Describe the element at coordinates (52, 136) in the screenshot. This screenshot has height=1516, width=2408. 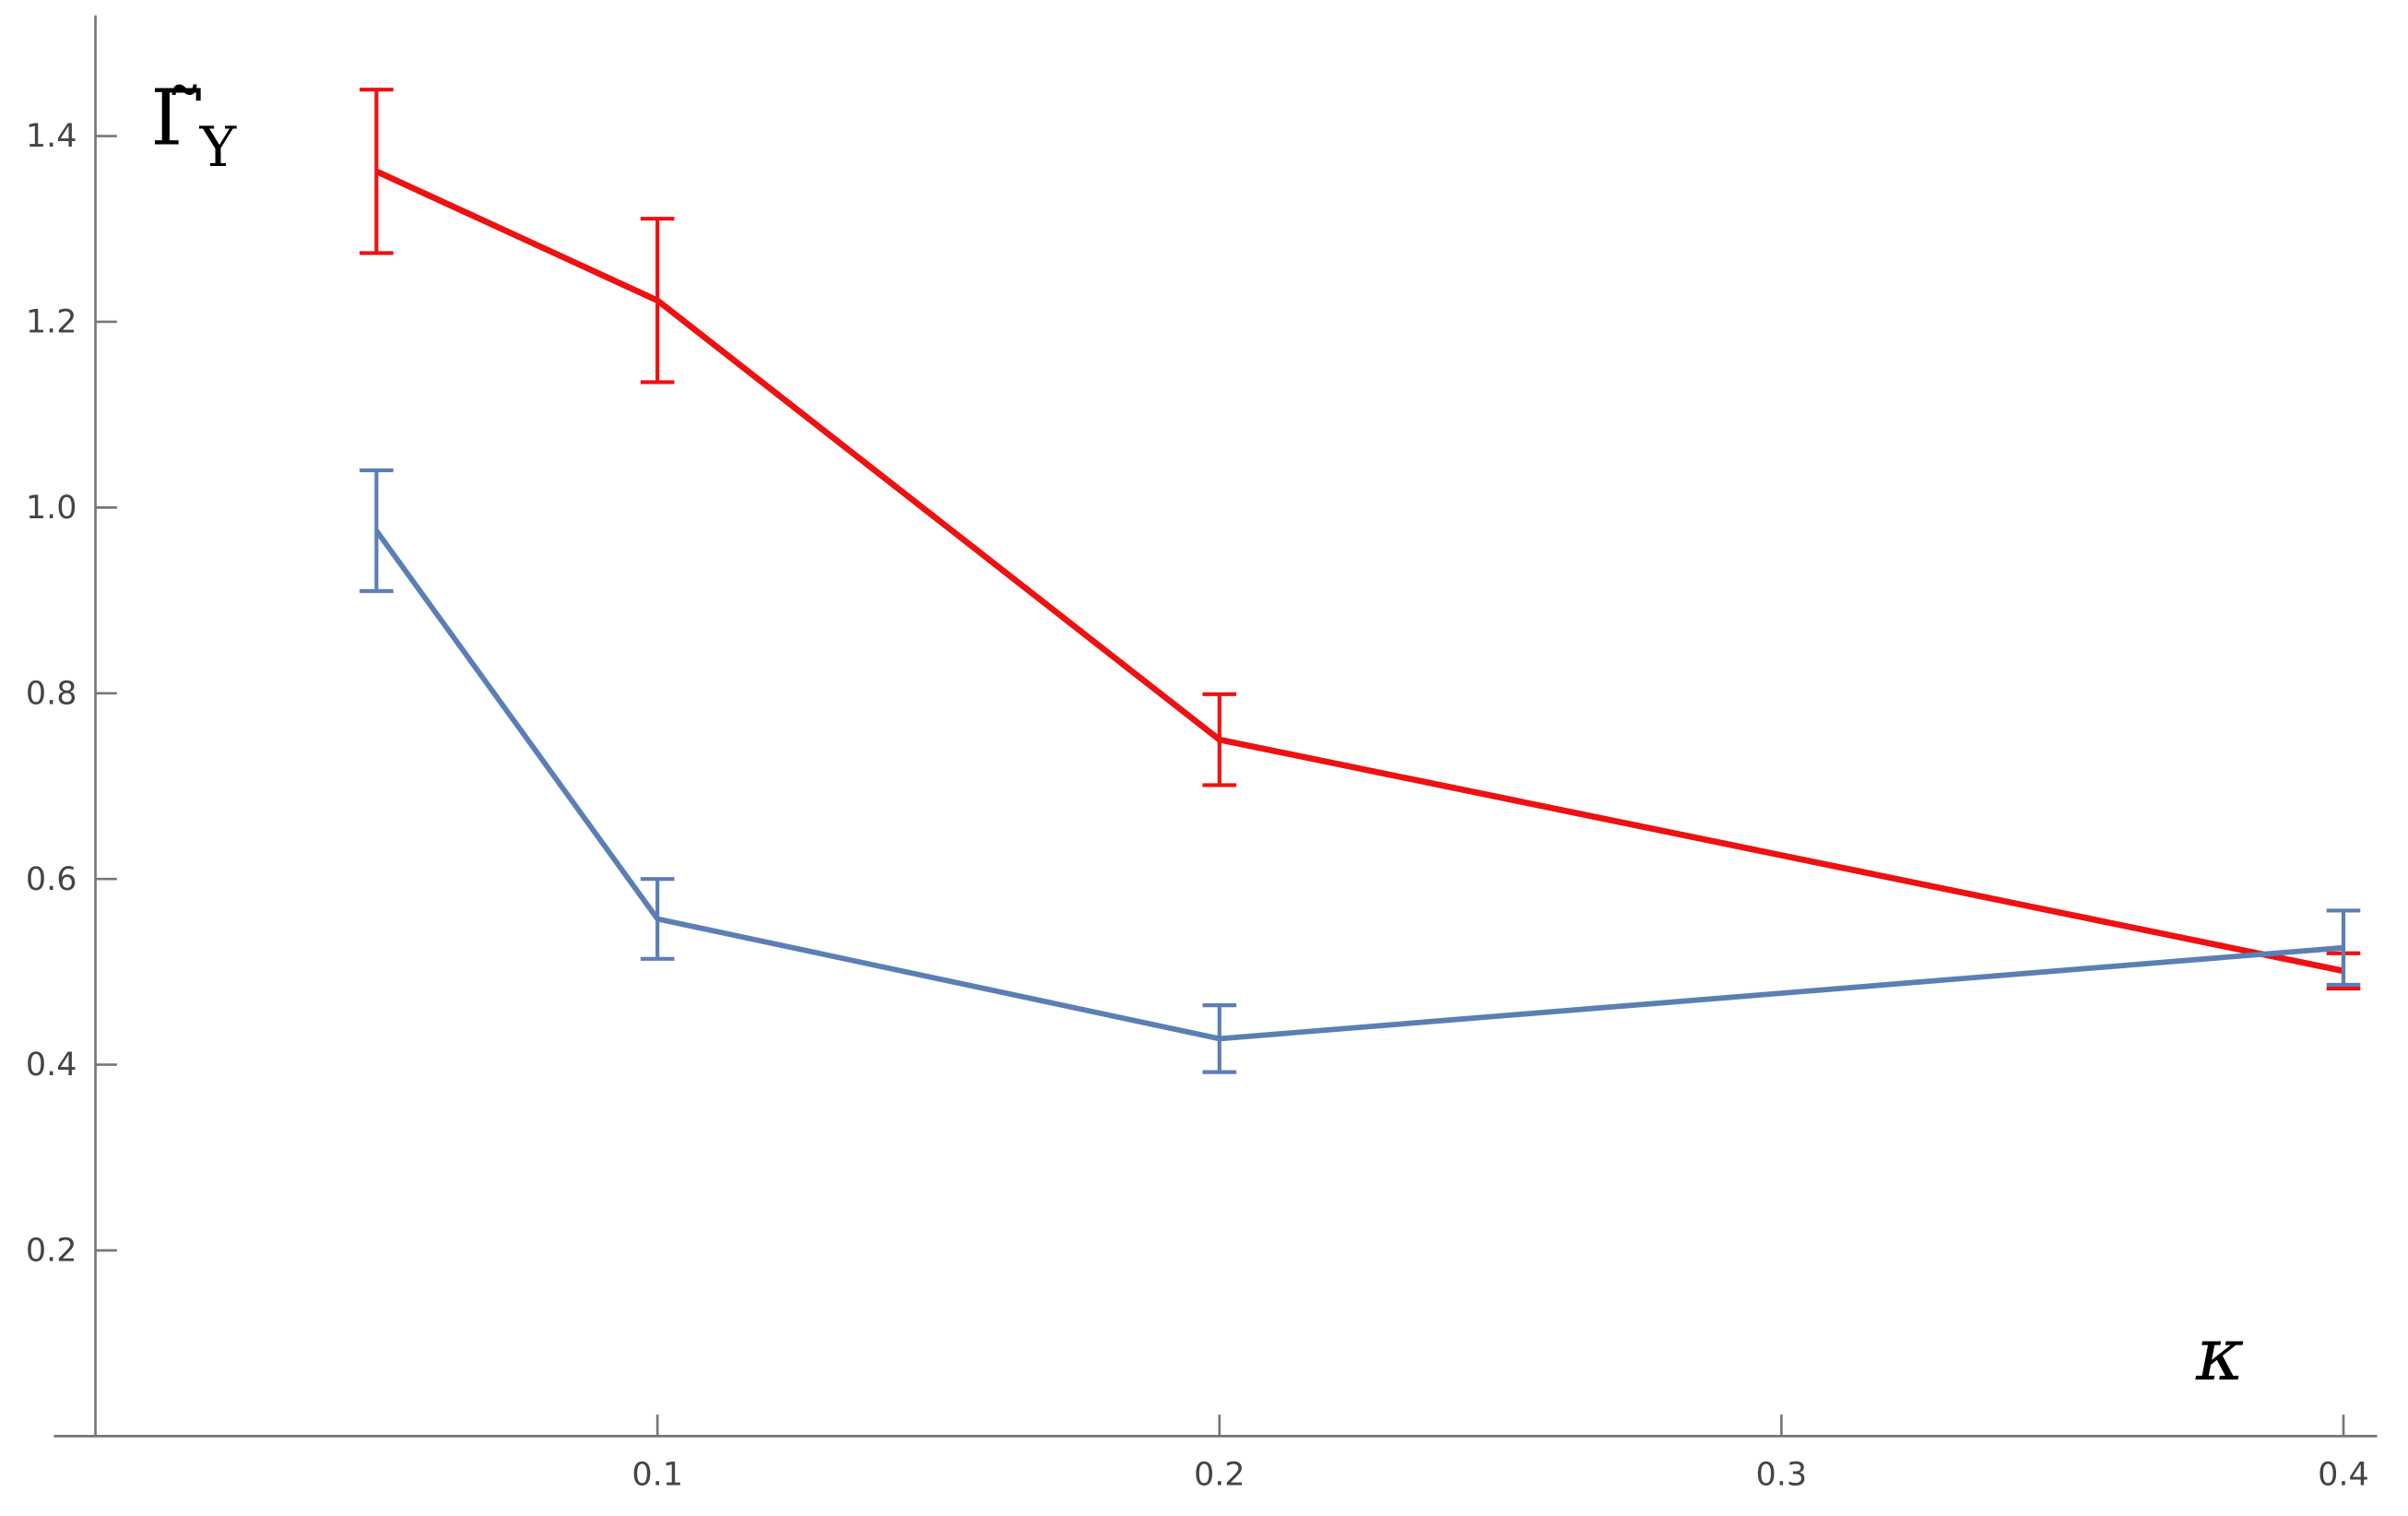
I see `y-tick-label: 1.4` at that location.